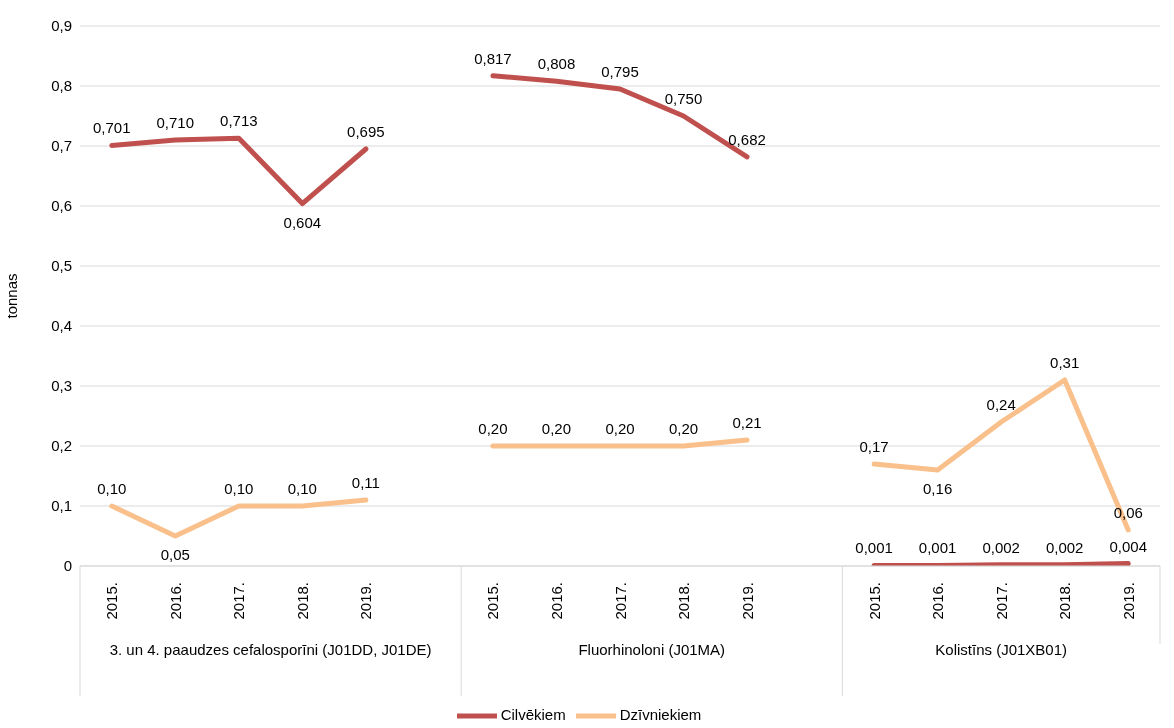 Image resolution: width=1174 pixels, height=728 pixels. I want to click on data-label: 0,808, so click(556, 64).